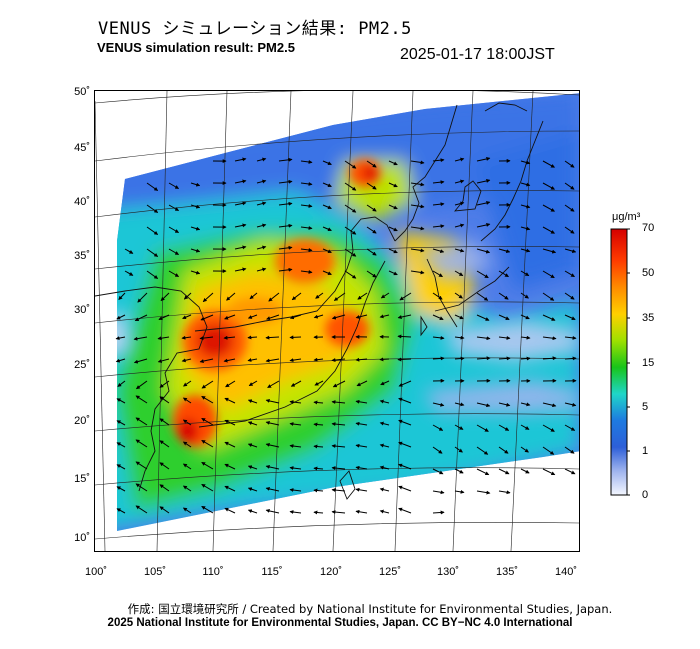 Image resolution: width=700 pixels, height=649 pixels. Describe the element at coordinates (645, 451) in the screenshot. I see `colorbar-label-1: 1` at that location.